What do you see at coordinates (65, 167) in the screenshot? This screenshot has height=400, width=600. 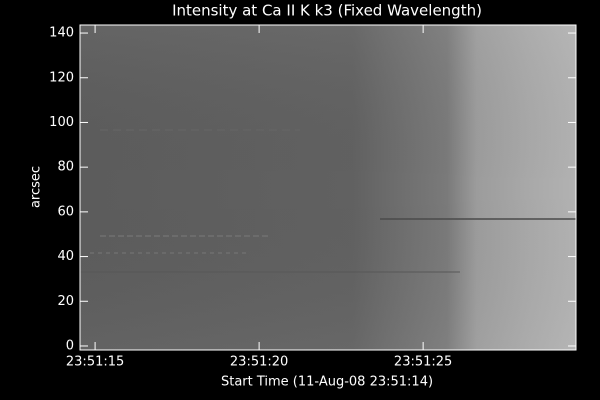 I see `y-tick-label: 80` at bounding box center [65, 167].